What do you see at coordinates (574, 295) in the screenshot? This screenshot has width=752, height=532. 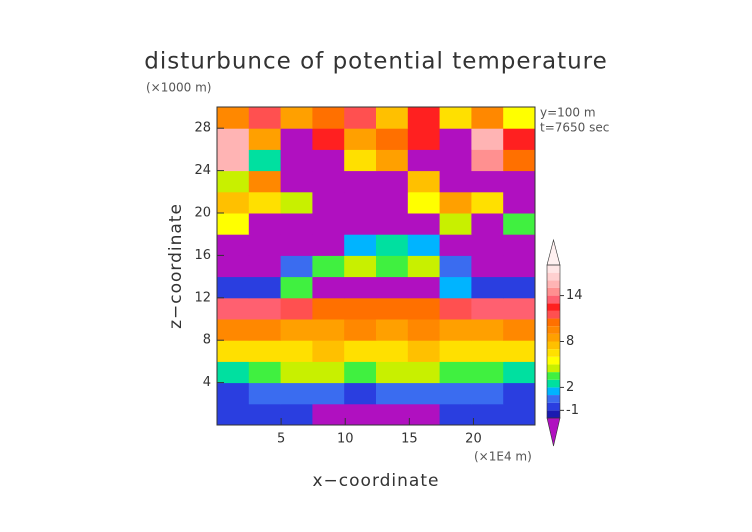 I see `colorbar-tick-label: 14` at bounding box center [574, 295].